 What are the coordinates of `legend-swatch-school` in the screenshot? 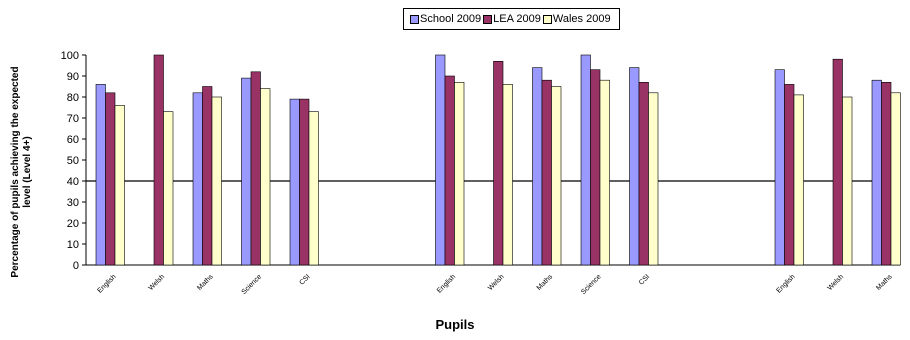 It's located at (414, 19).